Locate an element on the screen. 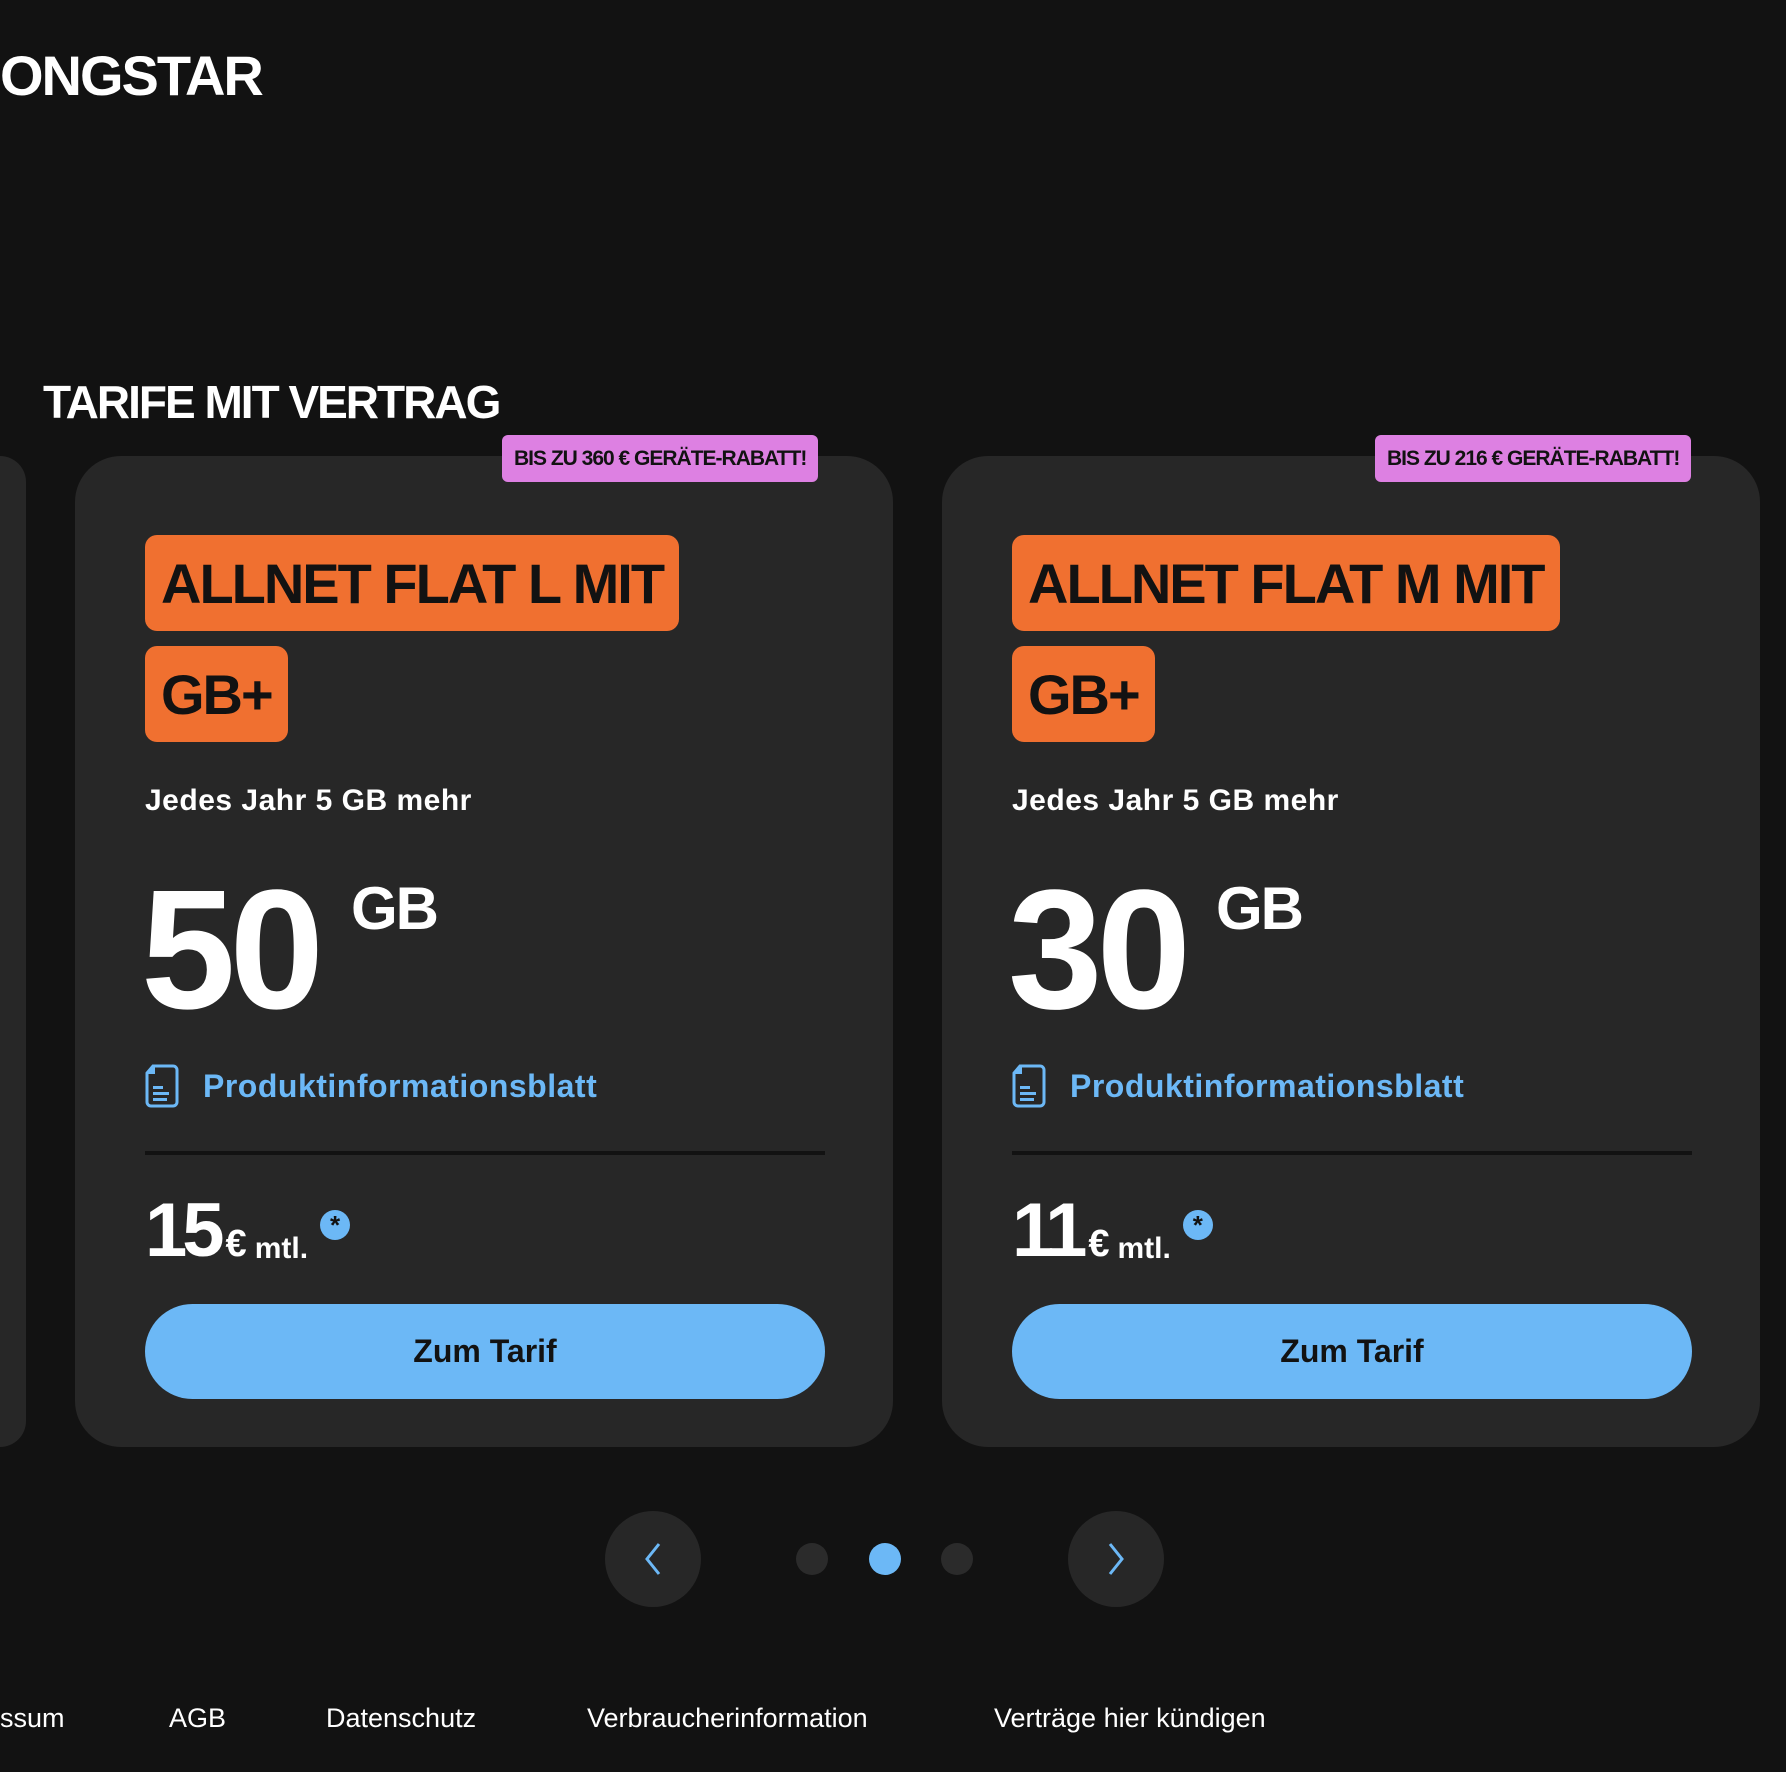 The image size is (1786, 1772). tariff-card-previous is located at coordinates (13, 951).